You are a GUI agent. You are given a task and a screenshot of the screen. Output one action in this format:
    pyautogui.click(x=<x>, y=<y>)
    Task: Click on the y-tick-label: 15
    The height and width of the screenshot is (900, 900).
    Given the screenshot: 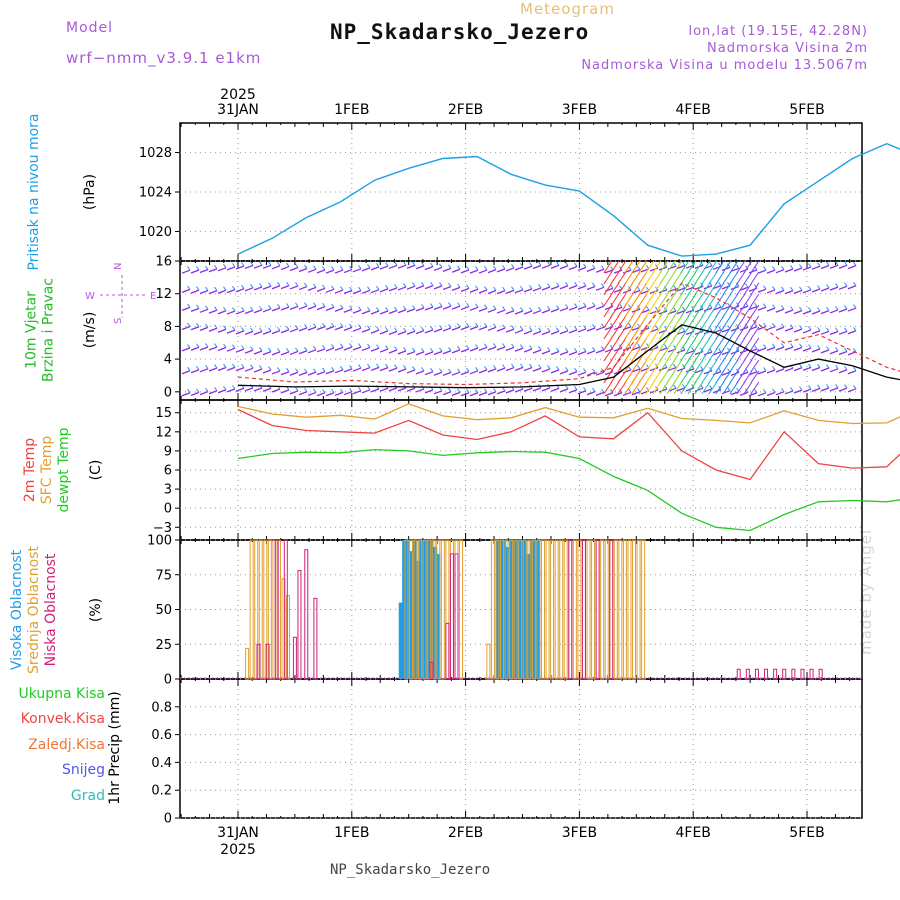 What is the action you would take?
    pyautogui.click(x=163, y=413)
    